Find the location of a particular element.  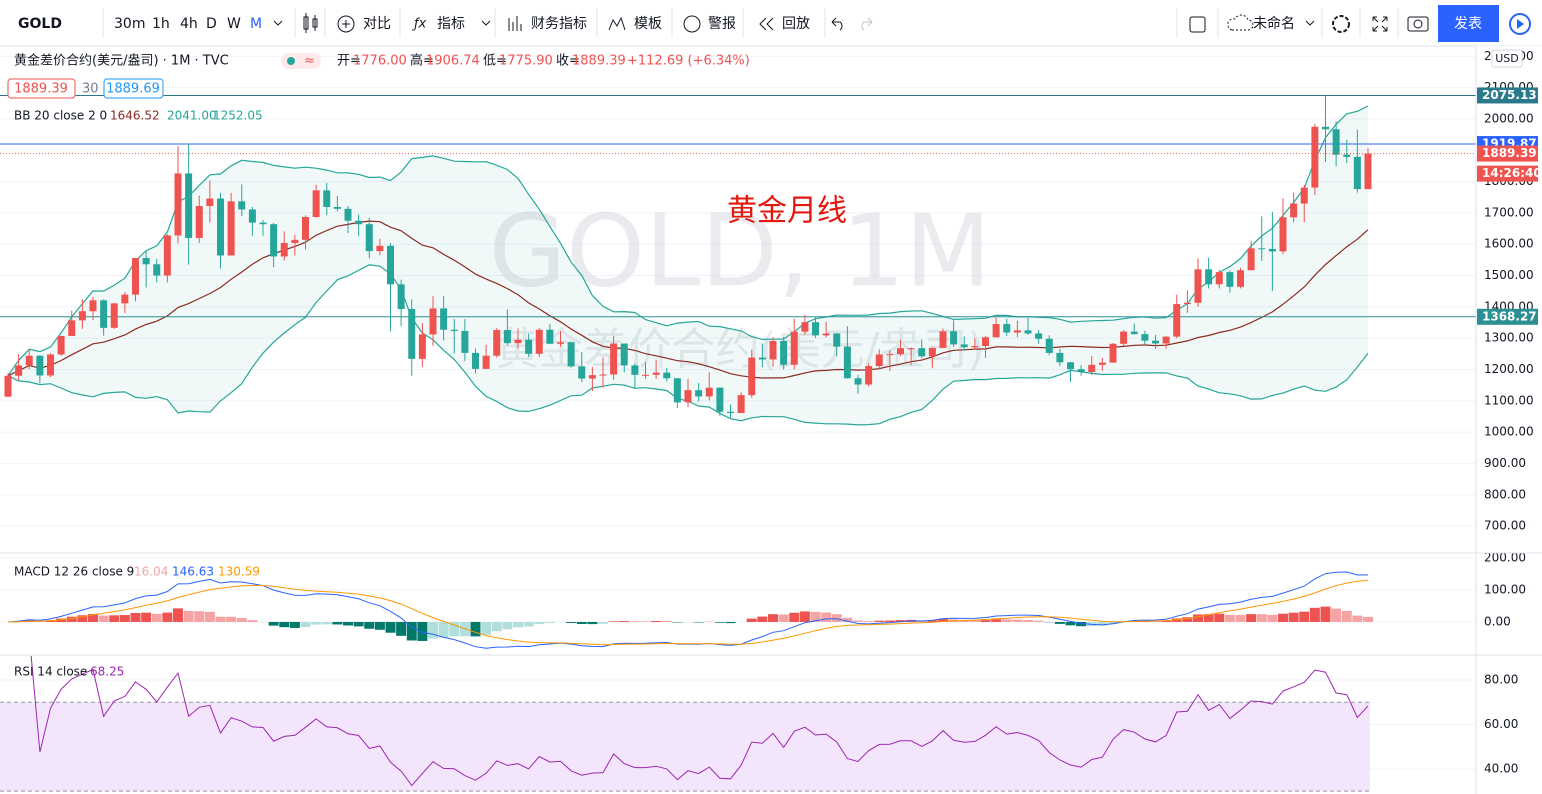

snapshot-icon is located at coordinates (1418, 24).